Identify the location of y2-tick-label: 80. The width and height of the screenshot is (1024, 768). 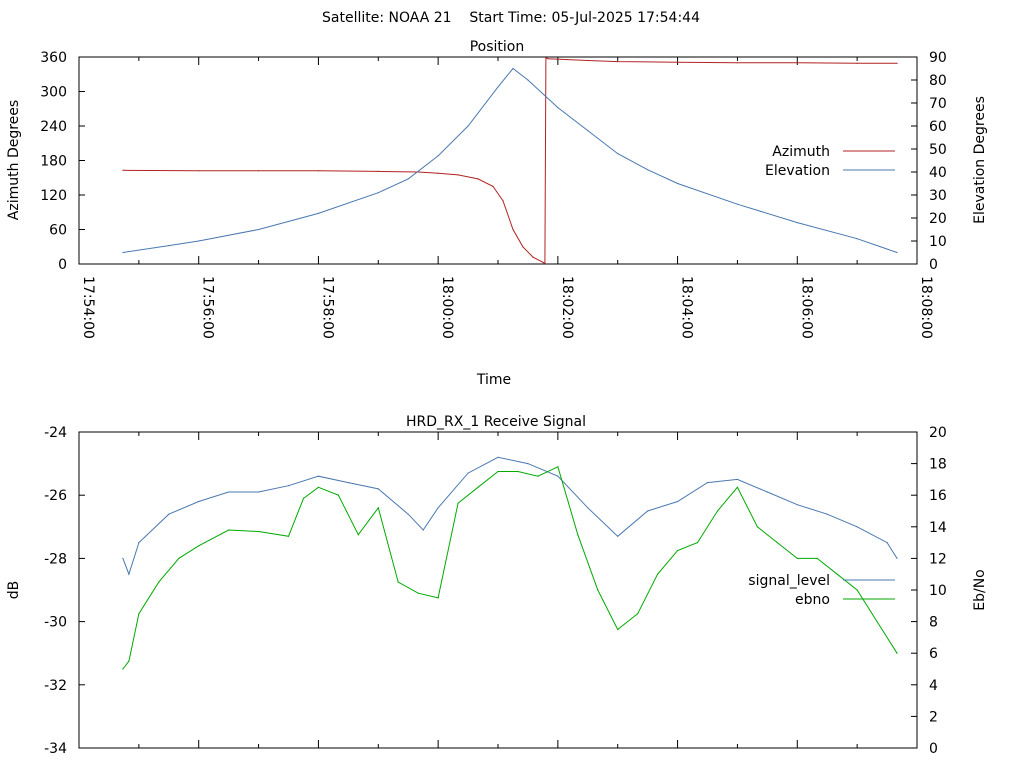
(938, 81).